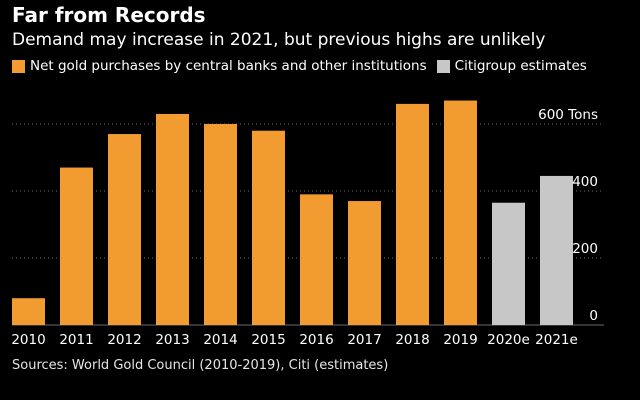  Describe the element at coordinates (460, 212) in the screenshot. I see `bar-2019` at that location.